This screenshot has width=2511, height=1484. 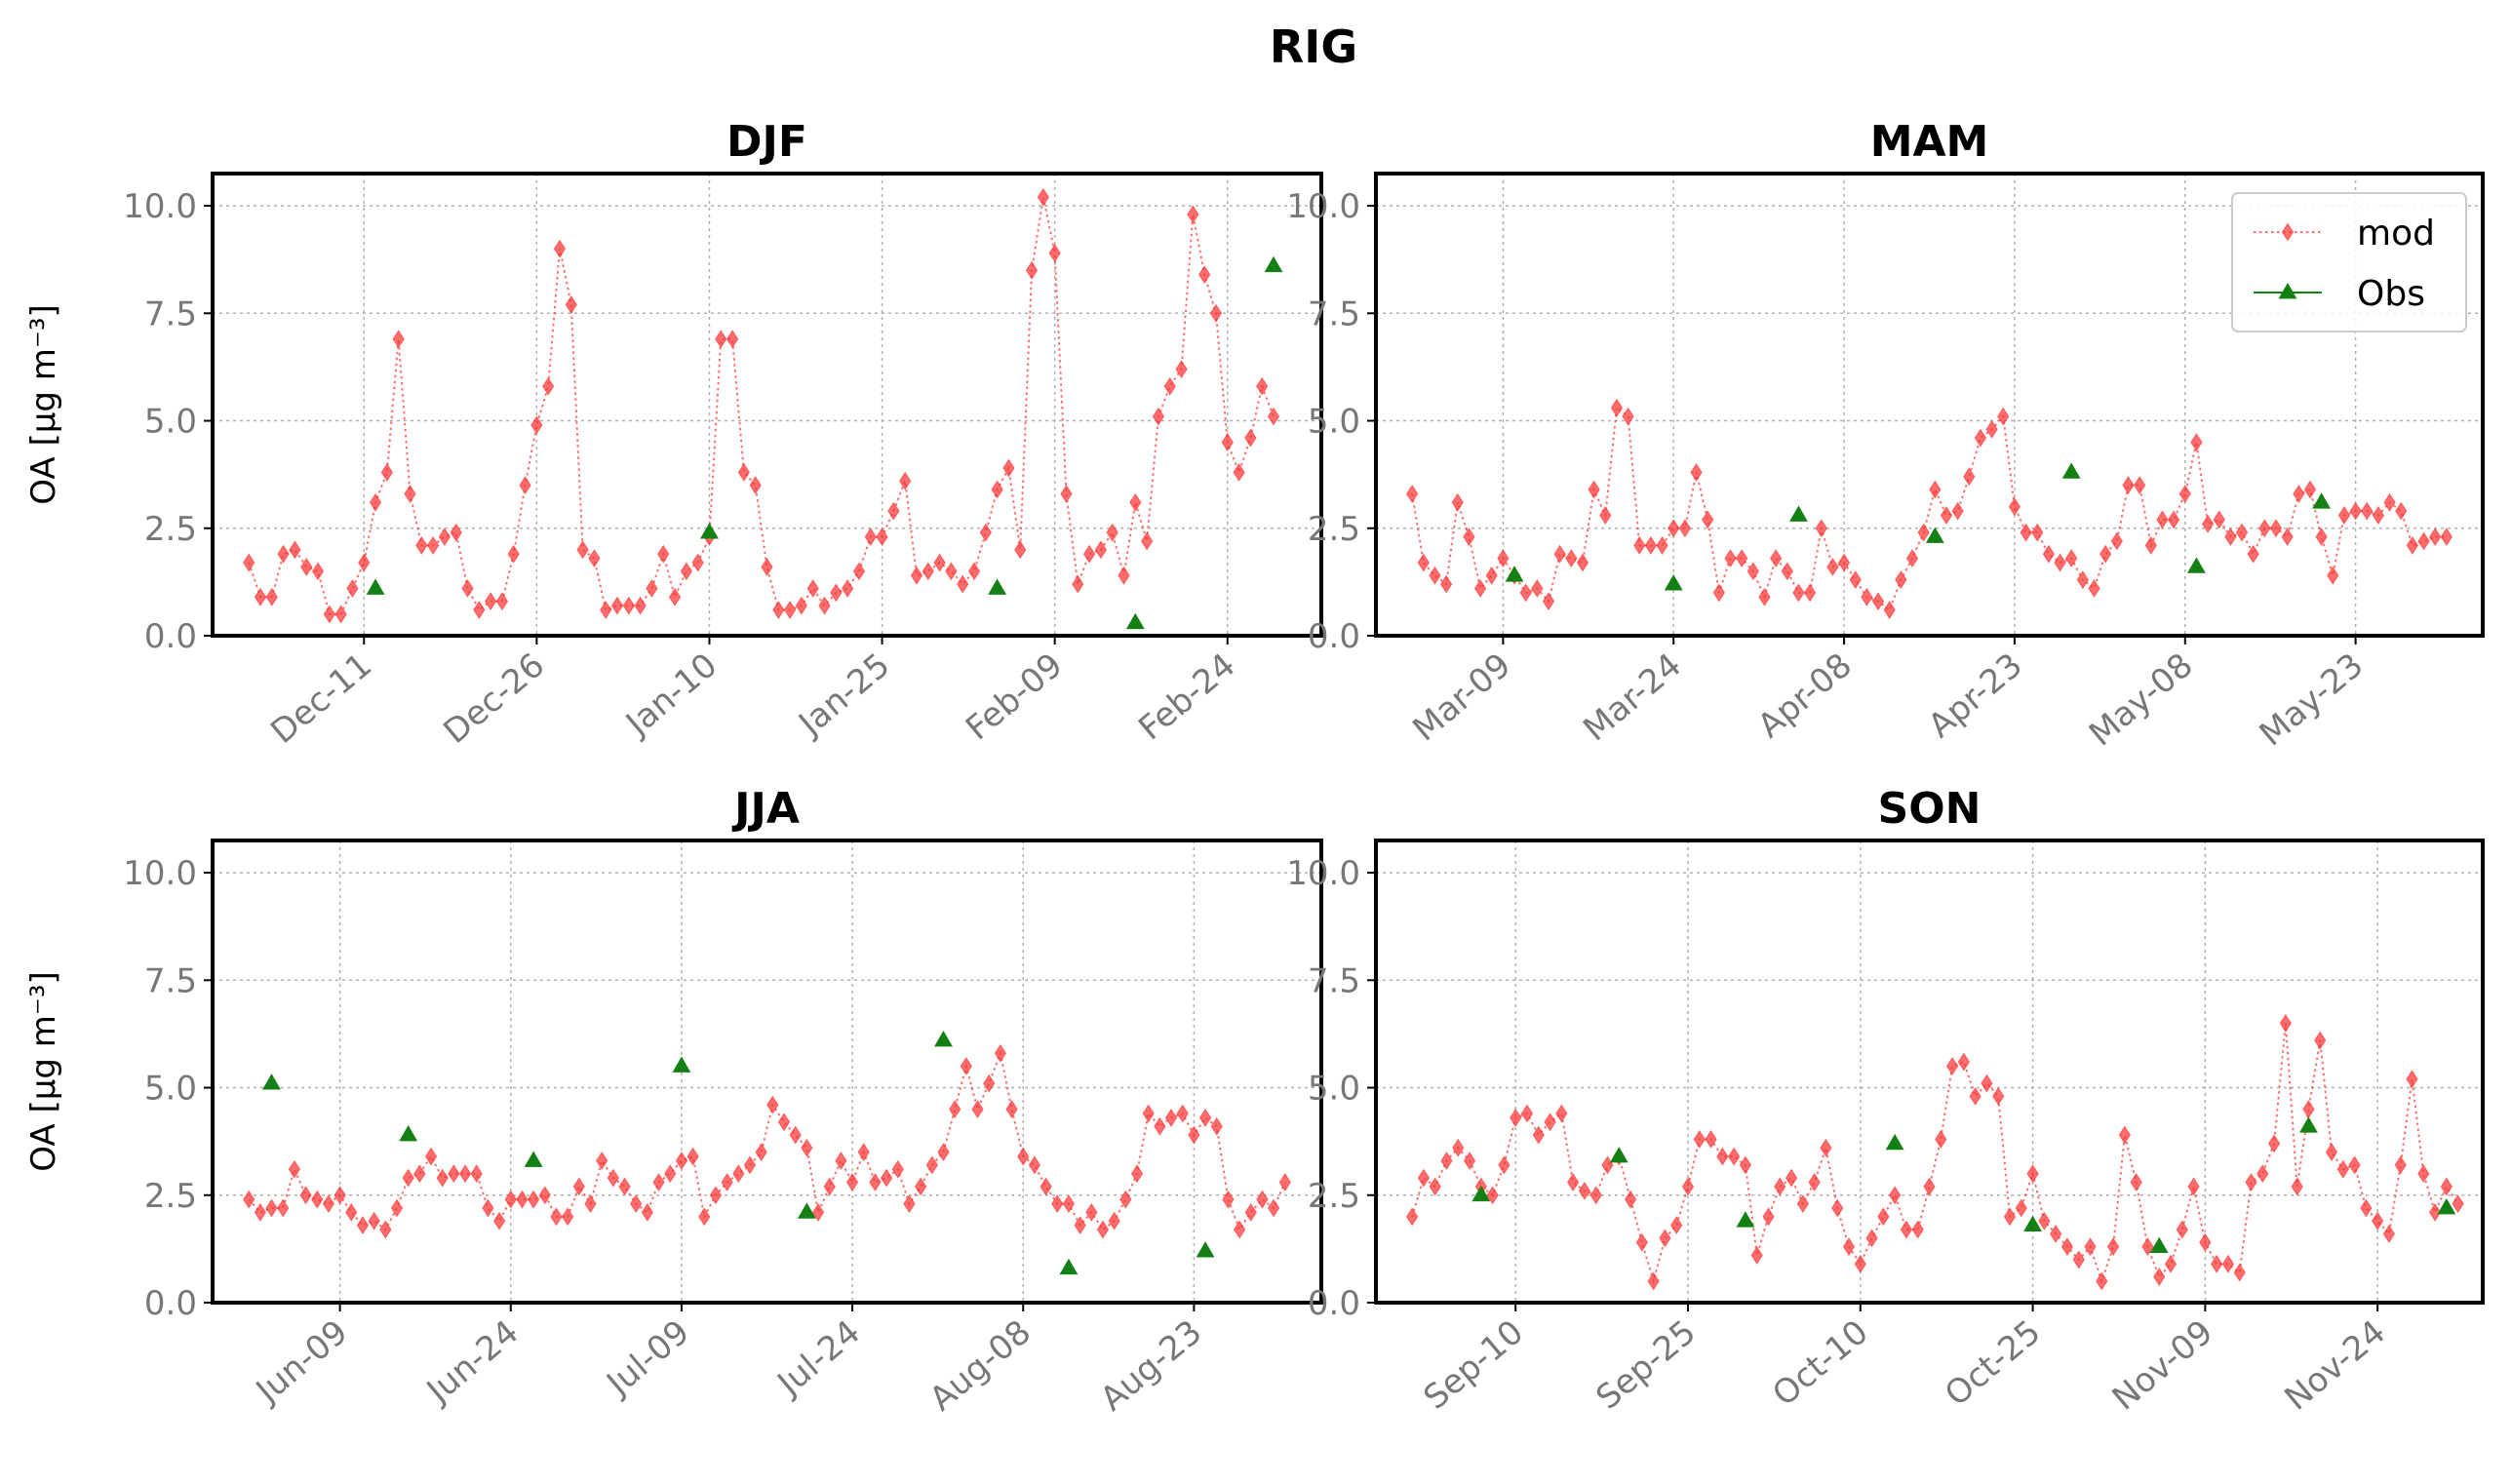 I want to click on panel-title: DJF, so click(x=766, y=142).